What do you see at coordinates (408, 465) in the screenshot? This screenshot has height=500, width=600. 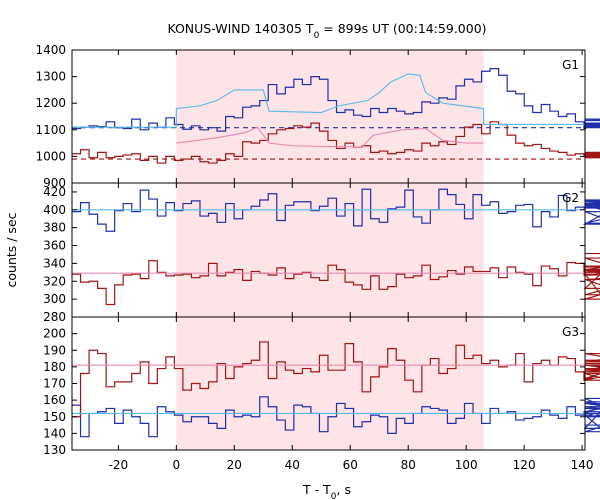 I see `x-tick-label: 80` at bounding box center [408, 465].